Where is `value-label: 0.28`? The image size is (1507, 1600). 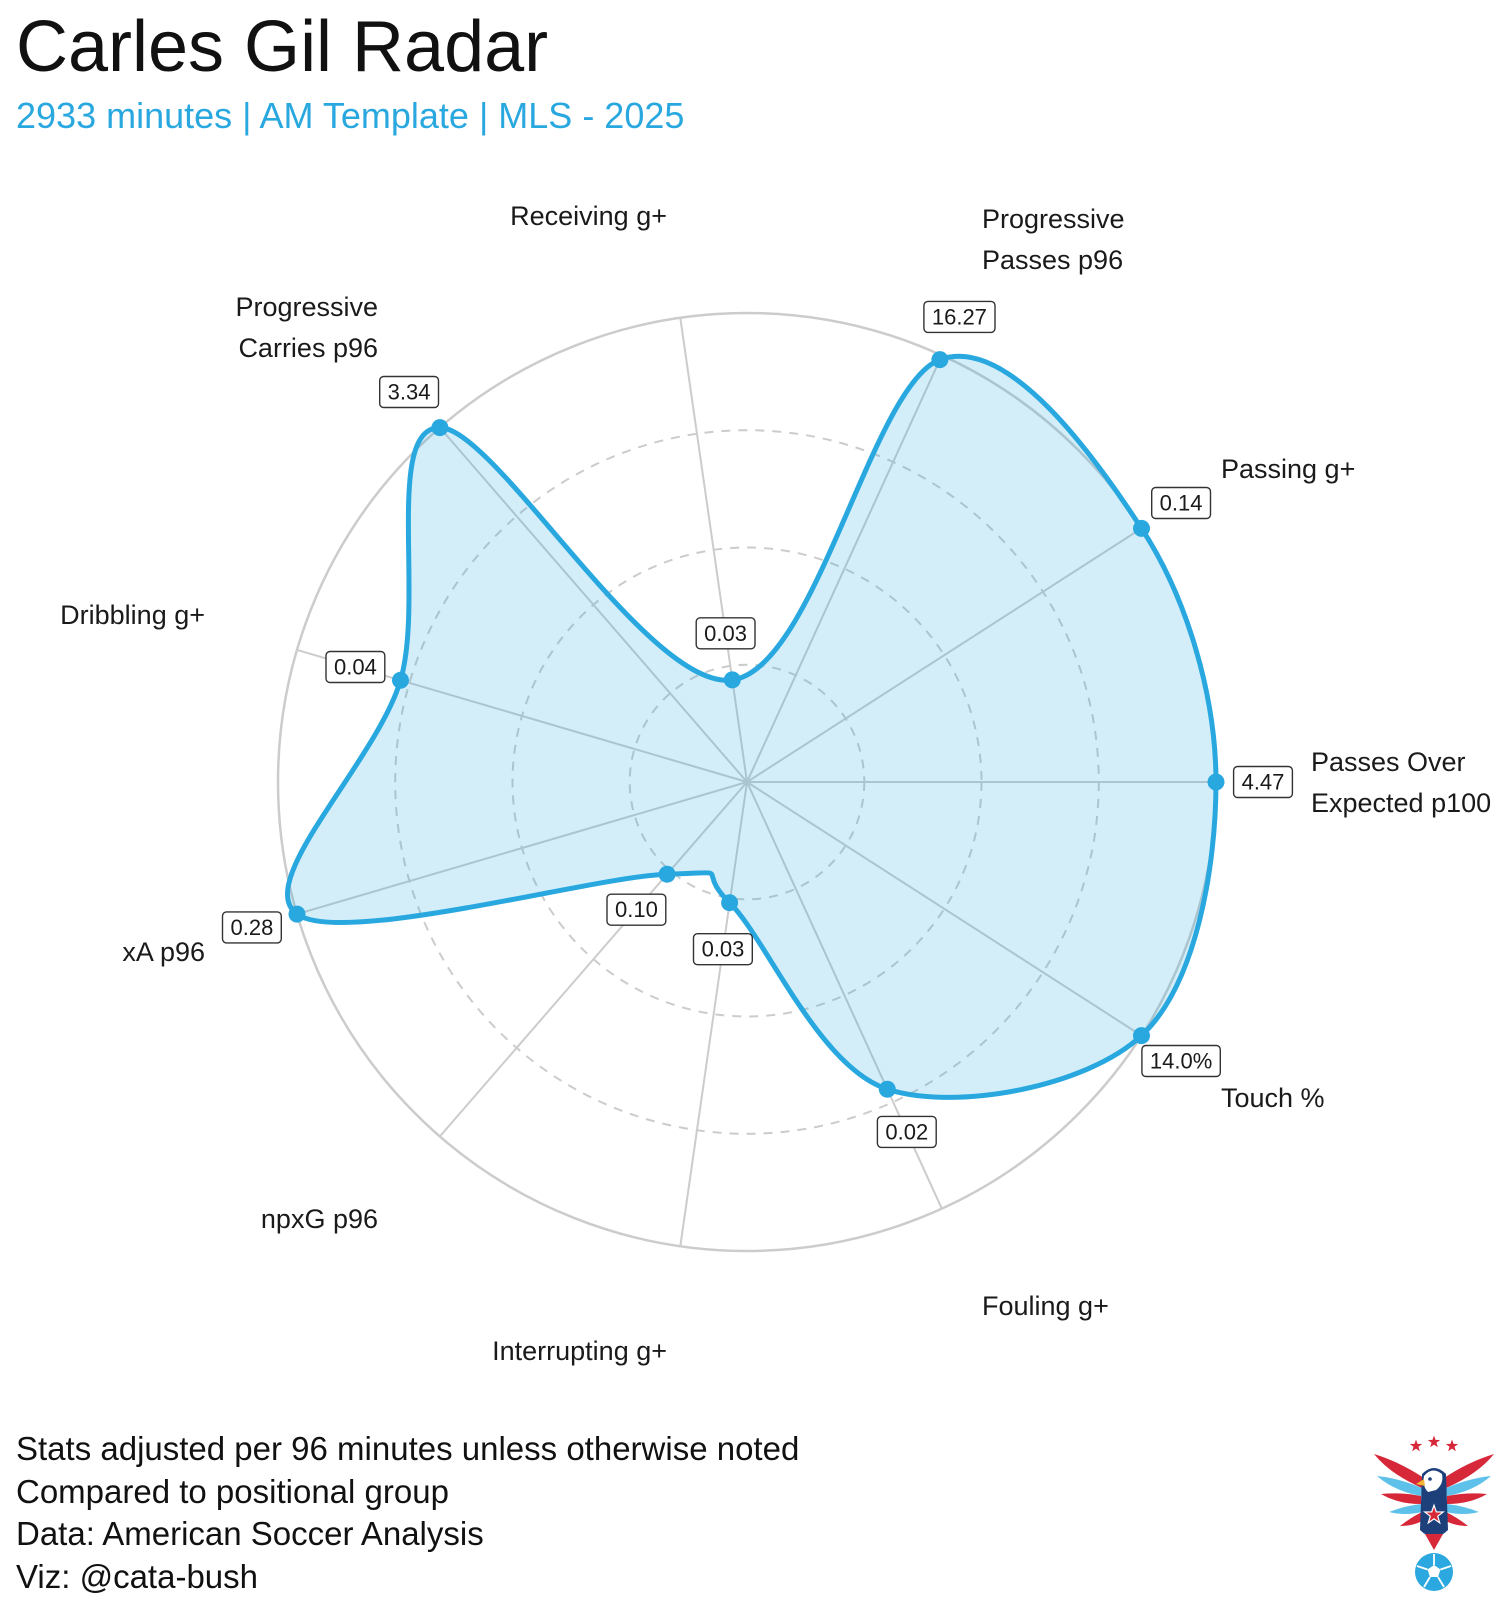 value-label: 0.28 is located at coordinates (251, 927).